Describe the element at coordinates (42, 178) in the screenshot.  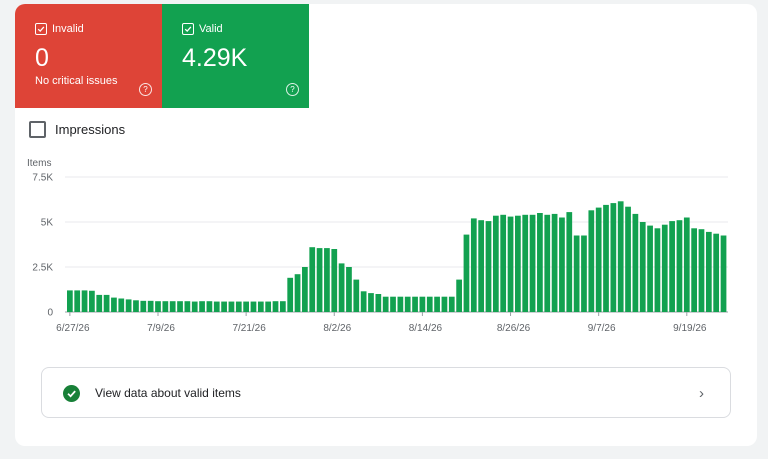
I see `y-tick-label: 7.5K` at that location.